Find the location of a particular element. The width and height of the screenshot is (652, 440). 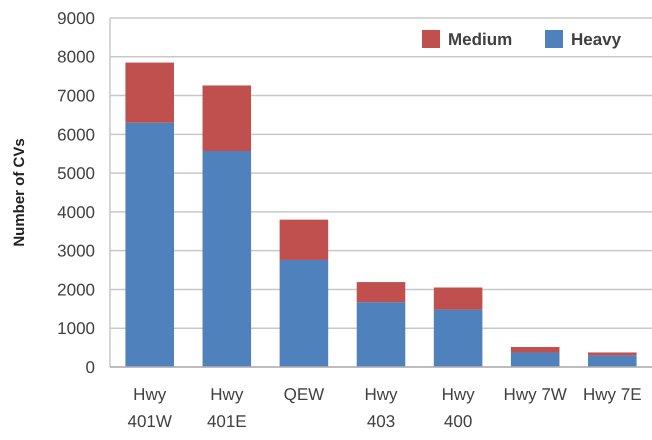

x-tick-label: Hwy 7E is located at coordinates (612, 394).